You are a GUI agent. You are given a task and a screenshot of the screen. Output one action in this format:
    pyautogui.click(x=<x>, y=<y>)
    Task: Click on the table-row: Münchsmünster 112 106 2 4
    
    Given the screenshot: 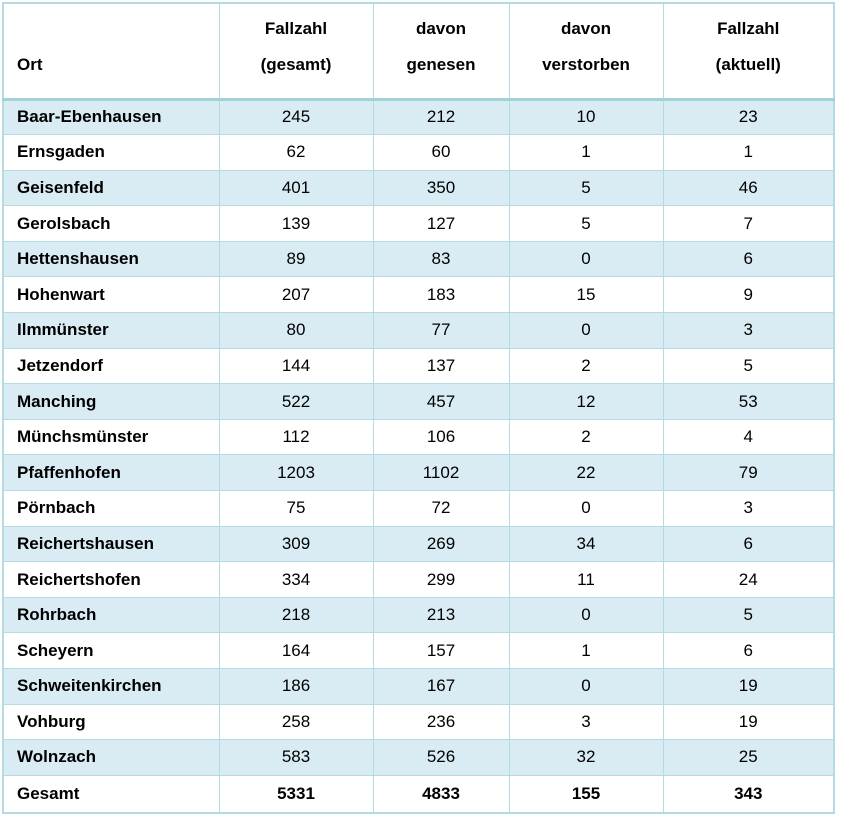 What is the action you would take?
    pyautogui.click(x=418, y=437)
    